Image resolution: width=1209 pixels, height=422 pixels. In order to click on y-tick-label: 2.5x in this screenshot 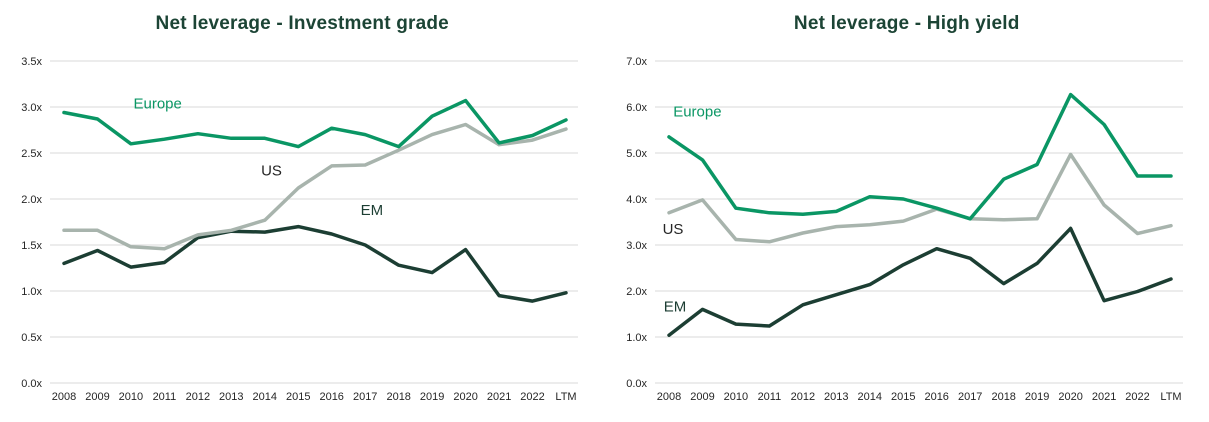, I will do `click(31, 154)`.